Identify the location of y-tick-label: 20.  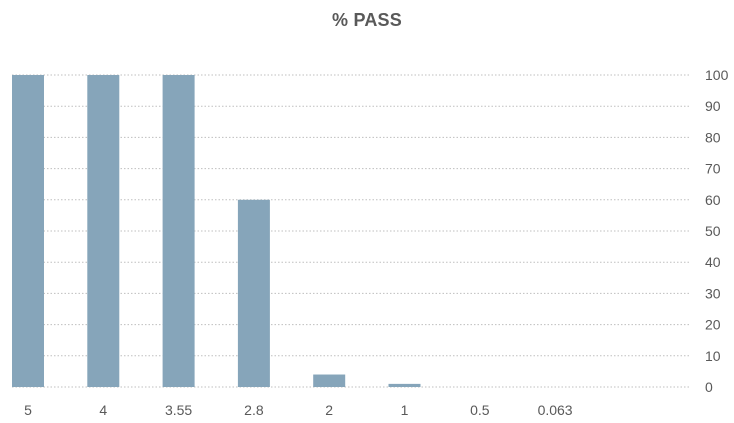
(713, 325).